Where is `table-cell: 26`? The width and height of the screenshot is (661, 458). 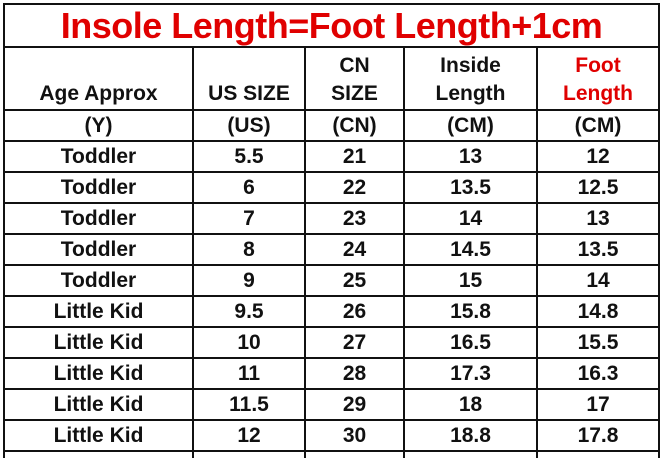 table-cell: 26 is located at coordinates (354, 311).